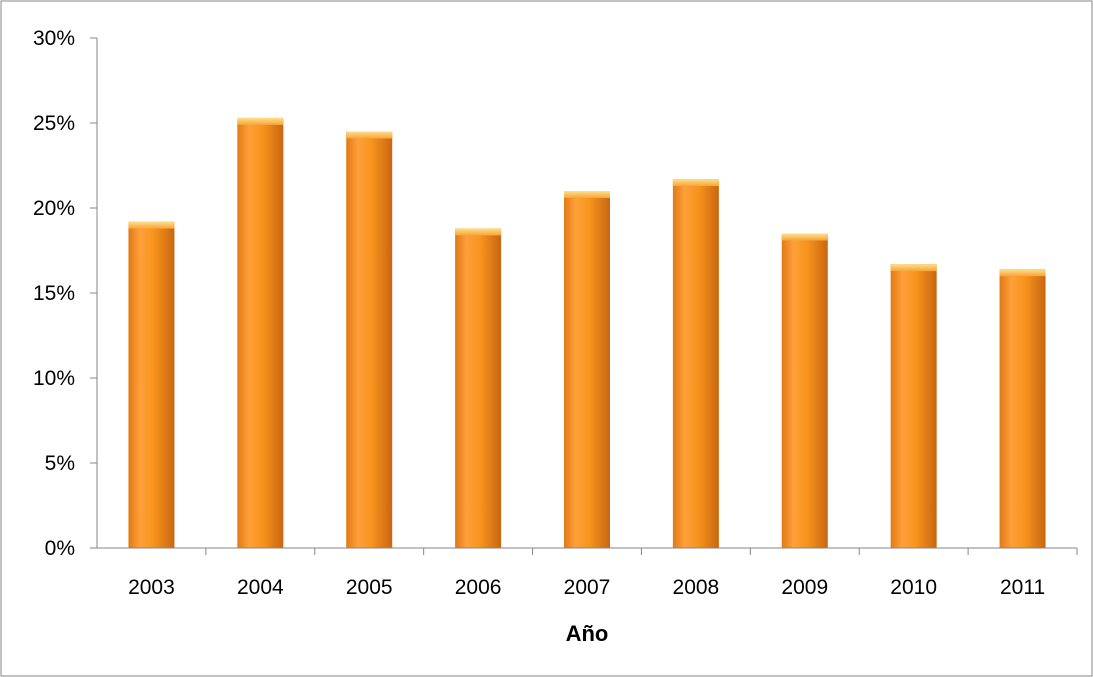 The image size is (1093, 677). I want to click on x-tick-label: 2004, so click(260, 587).